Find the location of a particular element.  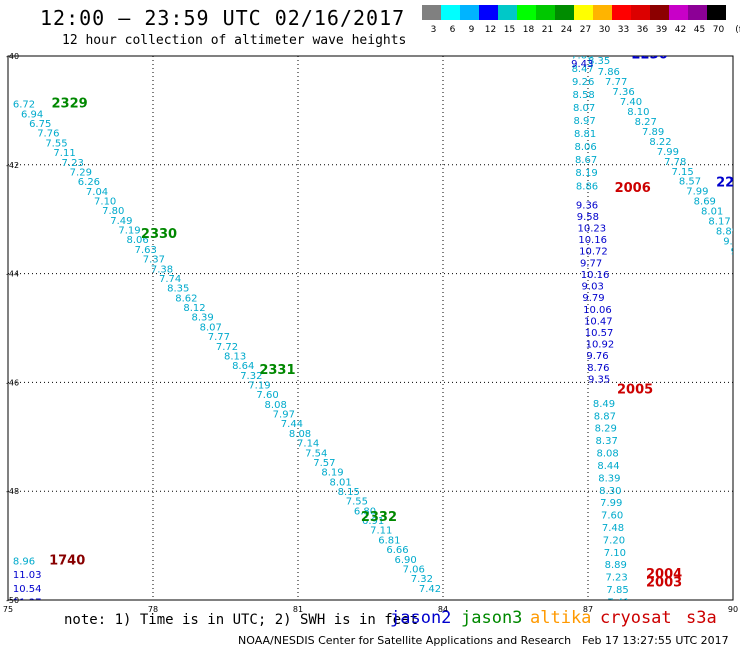

wave-height-value: 7.29 is located at coordinates (81, 172).